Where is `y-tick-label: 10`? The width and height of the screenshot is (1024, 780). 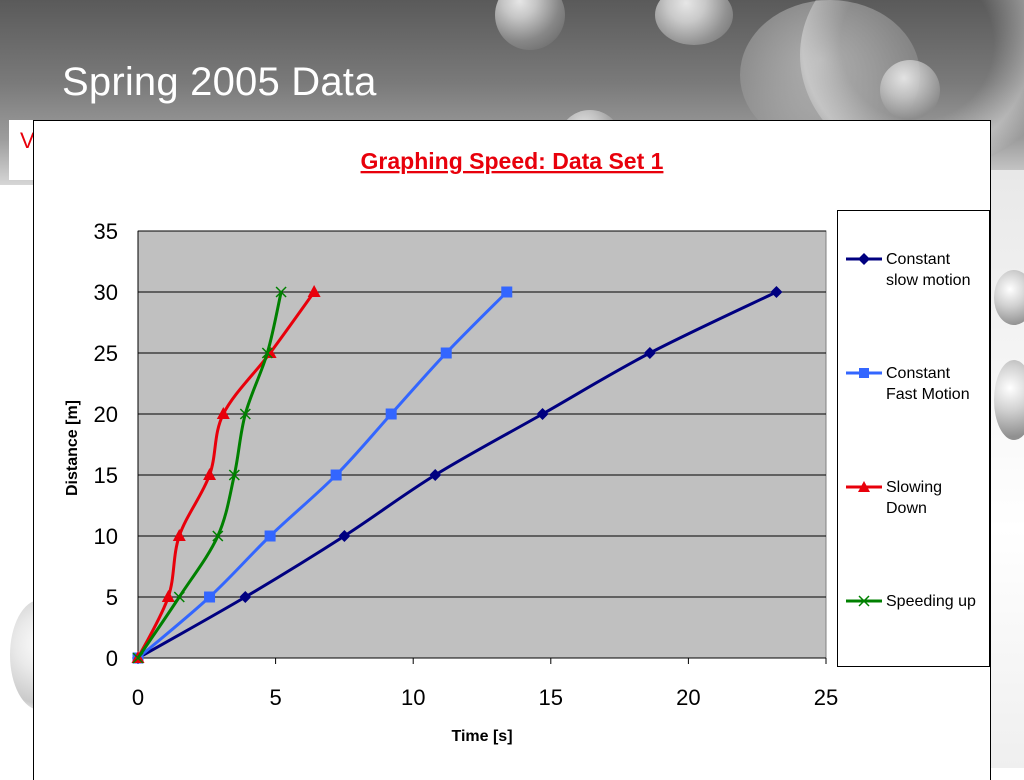
y-tick-label: 10 is located at coordinates (106, 536).